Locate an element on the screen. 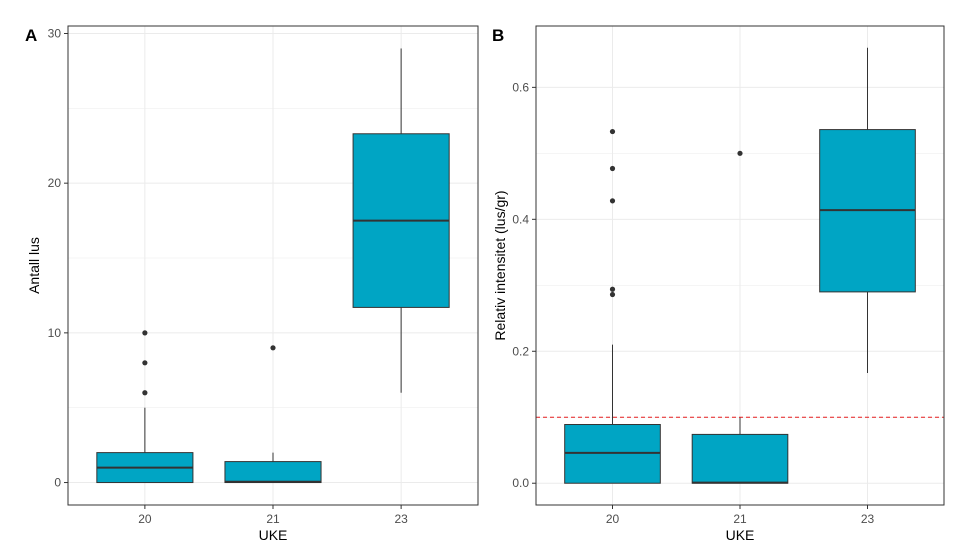 This screenshot has height=550, width=971. panel-label: B is located at coordinates (498, 35).